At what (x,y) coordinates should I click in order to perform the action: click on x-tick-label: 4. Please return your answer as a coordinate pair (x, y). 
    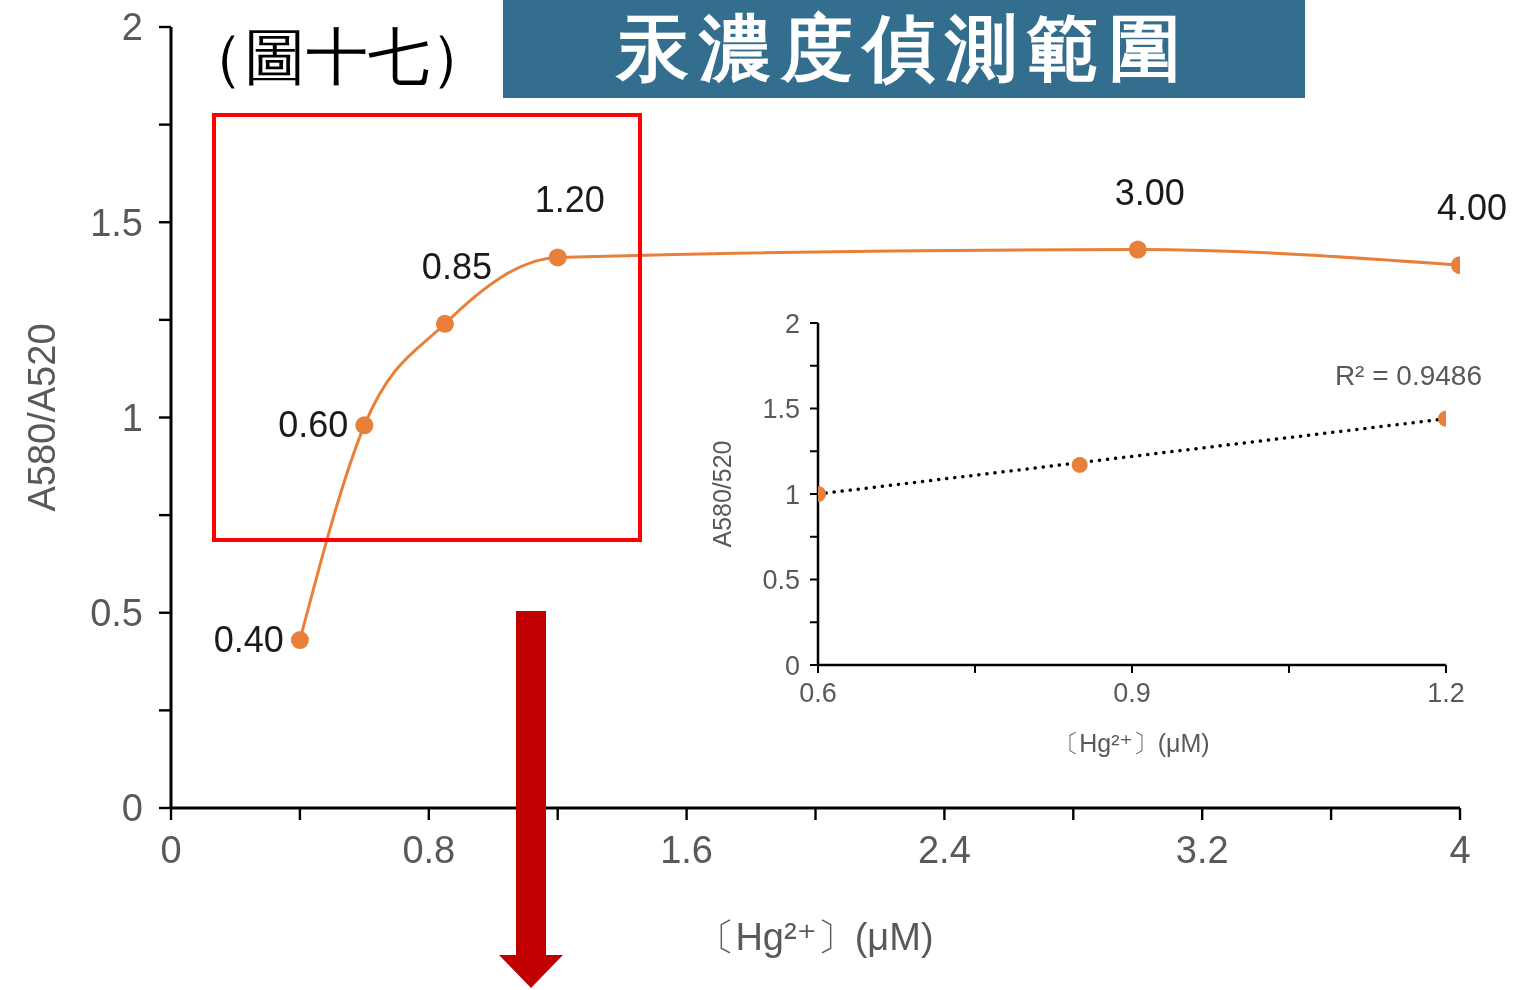
    Looking at the image, I should click on (1460, 849).